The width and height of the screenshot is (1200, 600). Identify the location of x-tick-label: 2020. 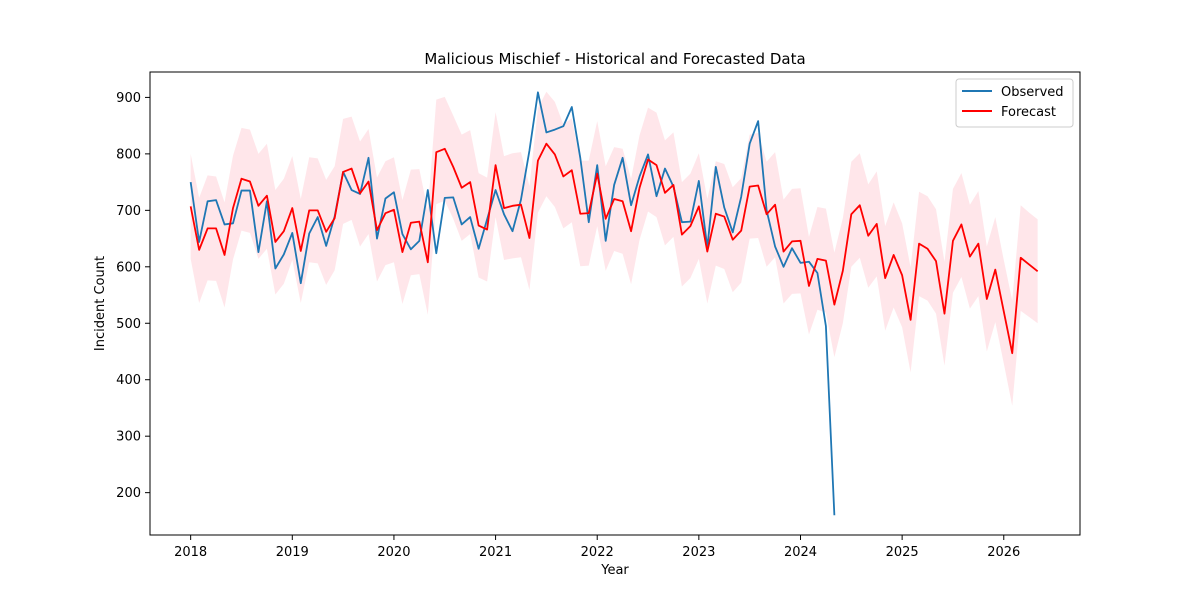
(393, 552).